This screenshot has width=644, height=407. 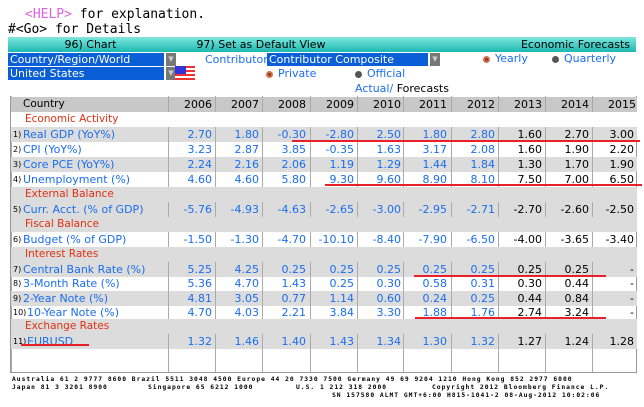 What do you see at coordinates (77, 179) in the screenshot?
I see `row-label-link: Unemployment (%)` at bounding box center [77, 179].